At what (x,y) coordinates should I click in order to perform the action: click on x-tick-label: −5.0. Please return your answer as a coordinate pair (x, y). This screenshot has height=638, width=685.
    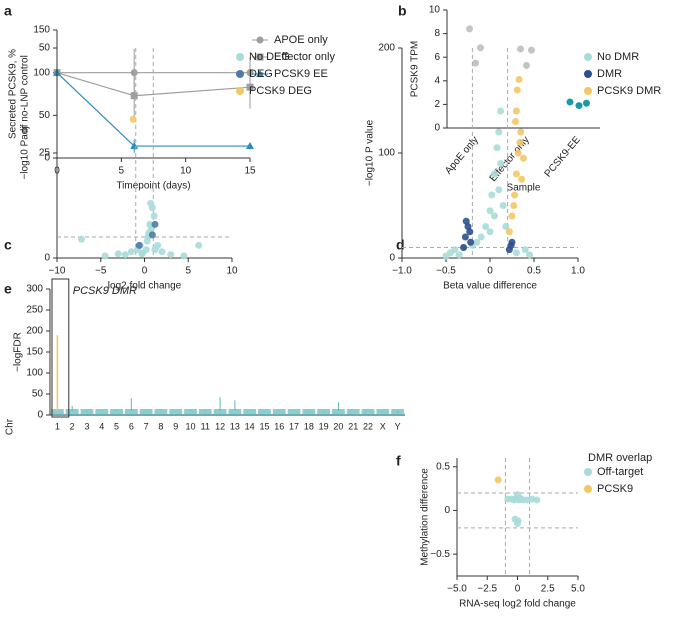
    Looking at the image, I should click on (457, 589).